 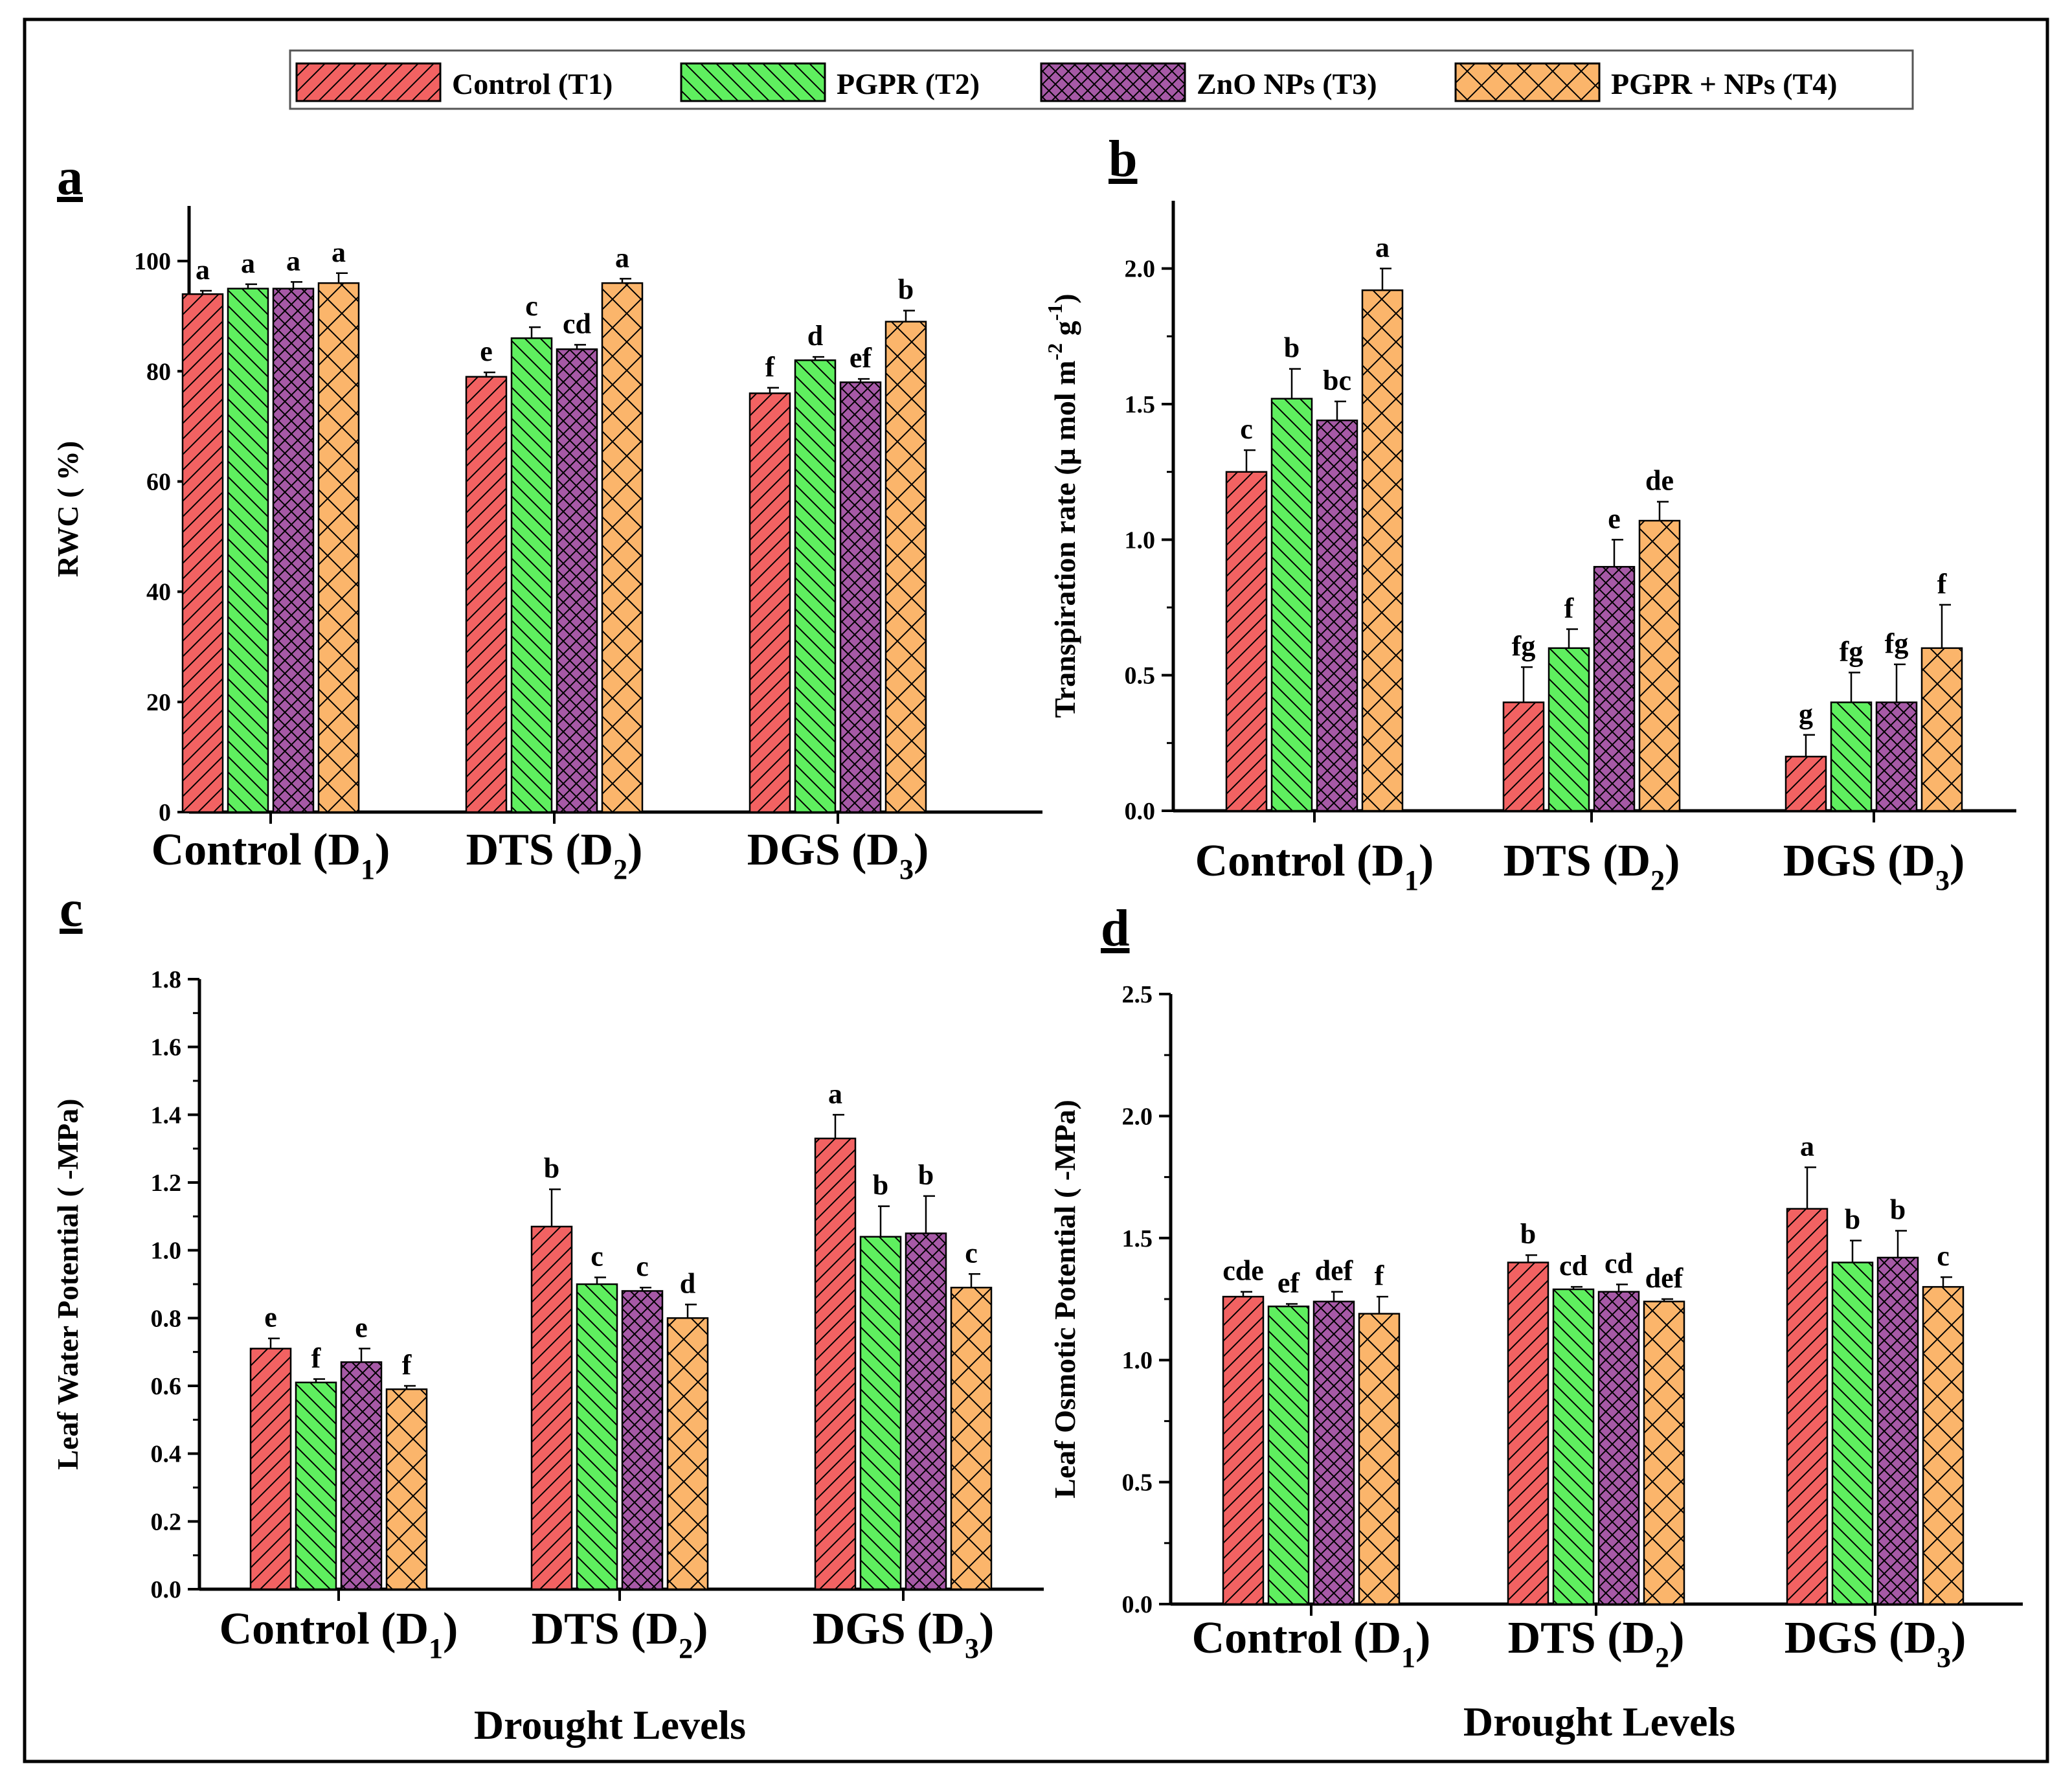 I want to click on bar-d-2-t4, so click(x=1664, y=1452).